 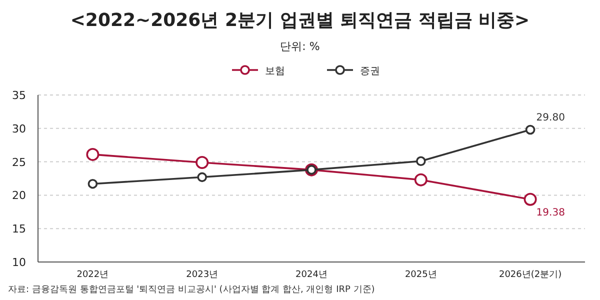 What do you see at coordinates (202, 275) in the screenshot?
I see `x-tick-label: 2023년` at bounding box center [202, 275].